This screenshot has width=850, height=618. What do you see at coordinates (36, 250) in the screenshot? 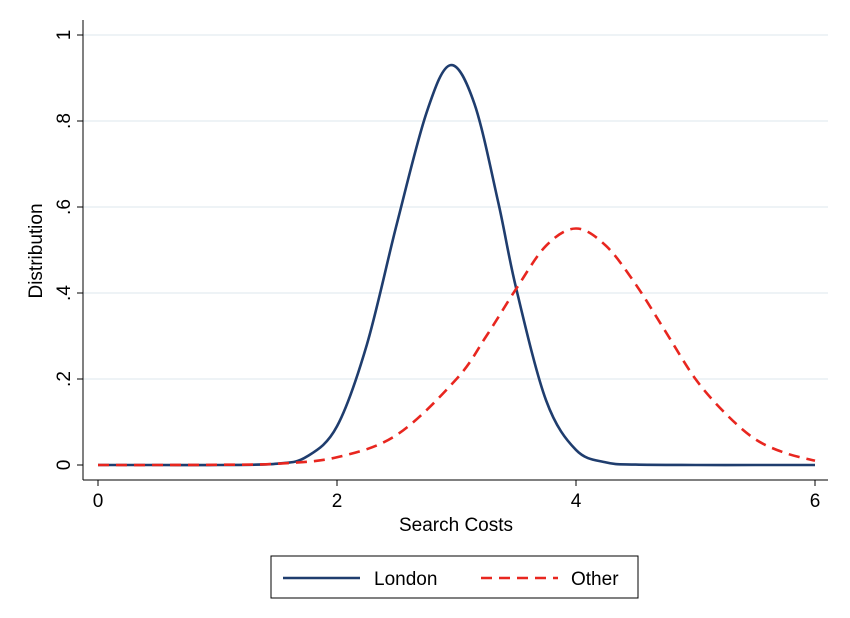
I see `y-axis-title: Distribution` at bounding box center [36, 250].